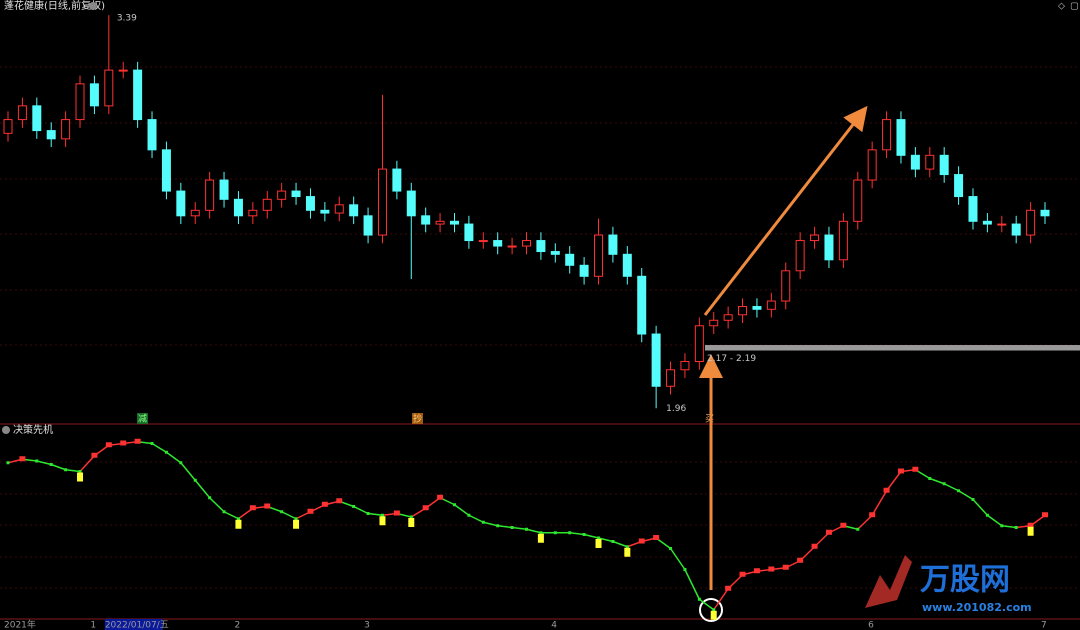 Image resolution: width=1080 pixels, height=630 pixels. I want to click on arrow, so click(785, 210).